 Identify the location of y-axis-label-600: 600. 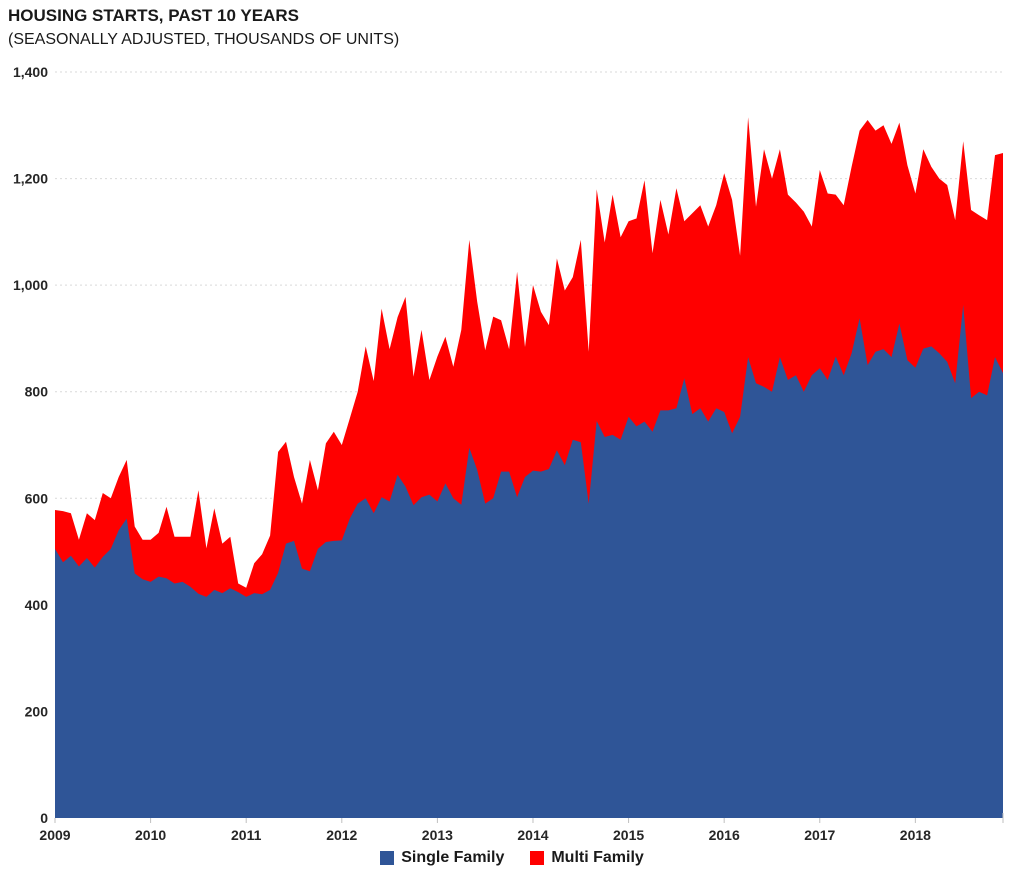
(37, 498).